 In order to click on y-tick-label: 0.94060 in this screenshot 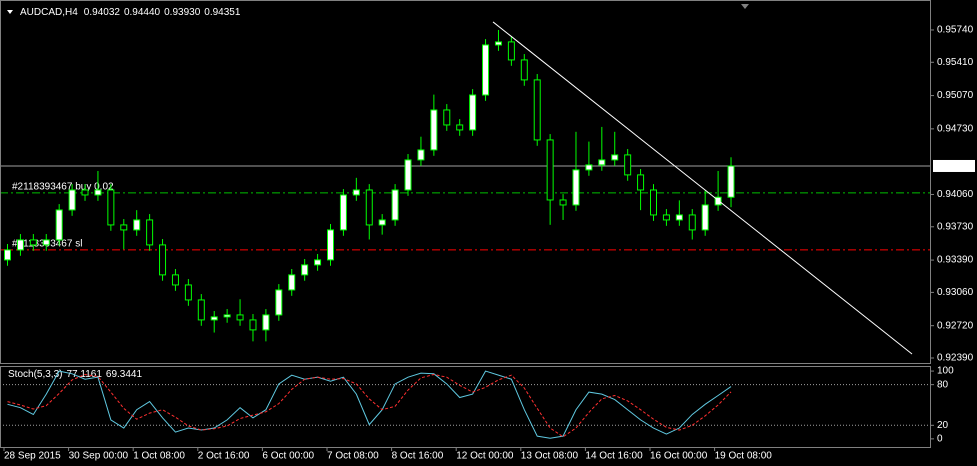, I will do `click(955, 194)`.